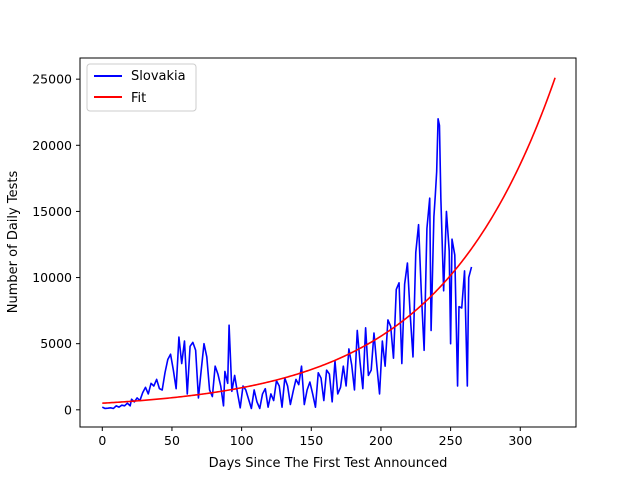 Image resolution: width=640 pixels, height=480 pixels. Describe the element at coordinates (68, 409) in the screenshot. I see `y-tick-label: 0` at that location.